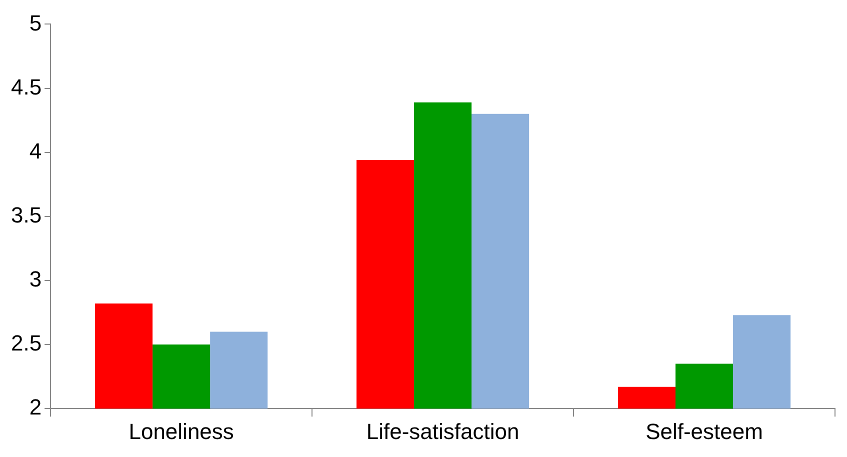 The image size is (847, 457). Describe the element at coordinates (26, 215) in the screenshot. I see `y-tick-label: 3.5` at that location.